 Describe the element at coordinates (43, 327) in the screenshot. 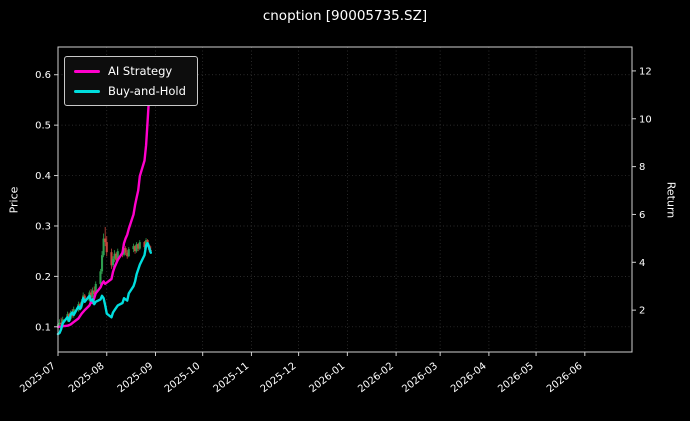

I see `svg-text: 0.1` at that location.